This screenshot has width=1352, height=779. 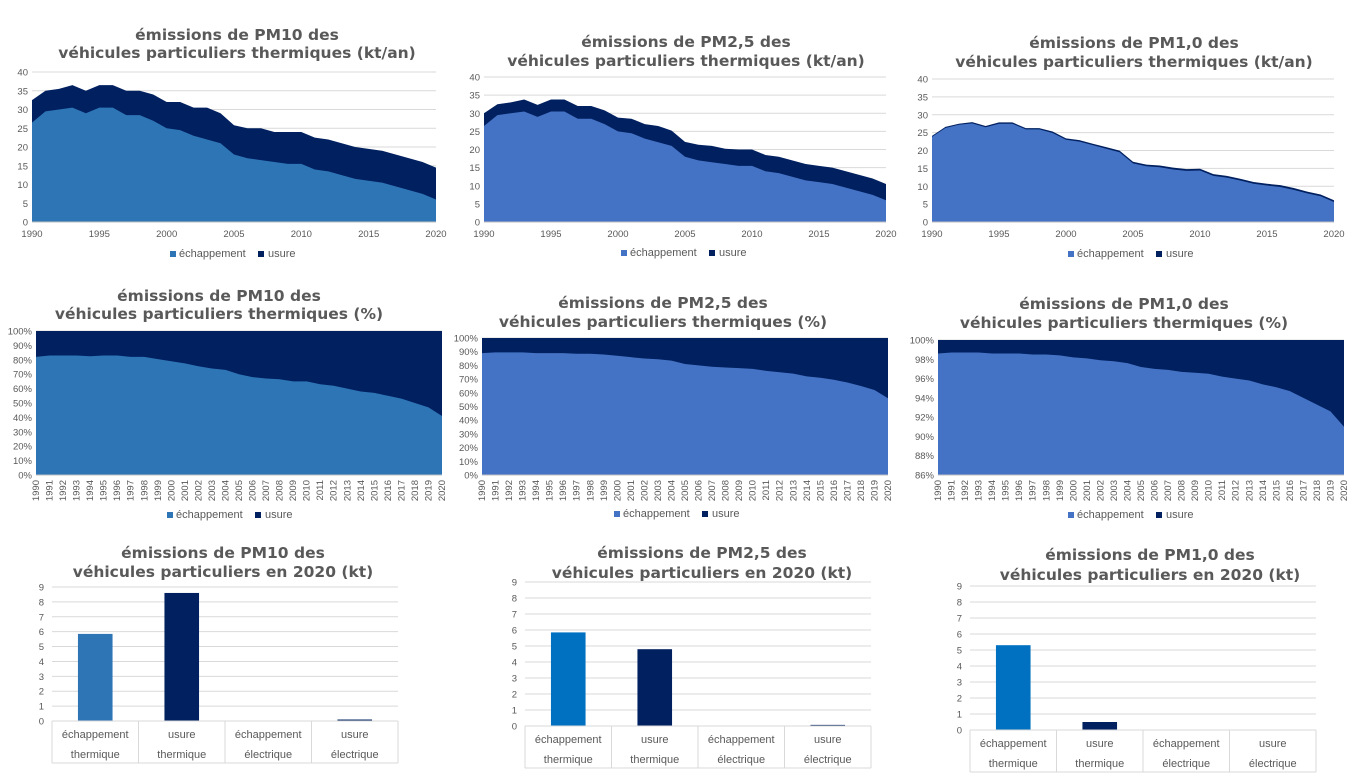 What do you see at coordinates (266, 490) in the screenshot?
I see `x-tick-label: 2007` at bounding box center [266, 490].